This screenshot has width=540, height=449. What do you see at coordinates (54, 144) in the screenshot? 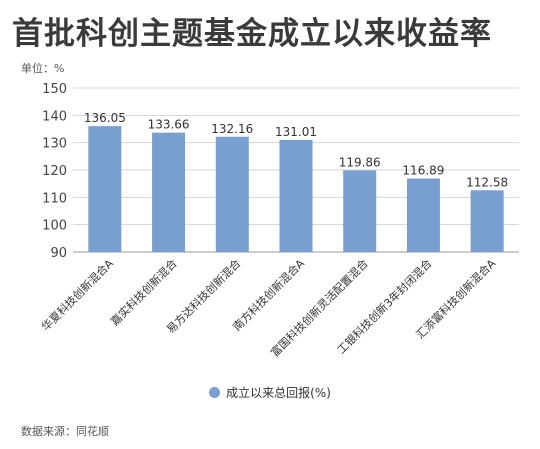
I see `y-tick-label: 130` at bounding box center [54, 144].